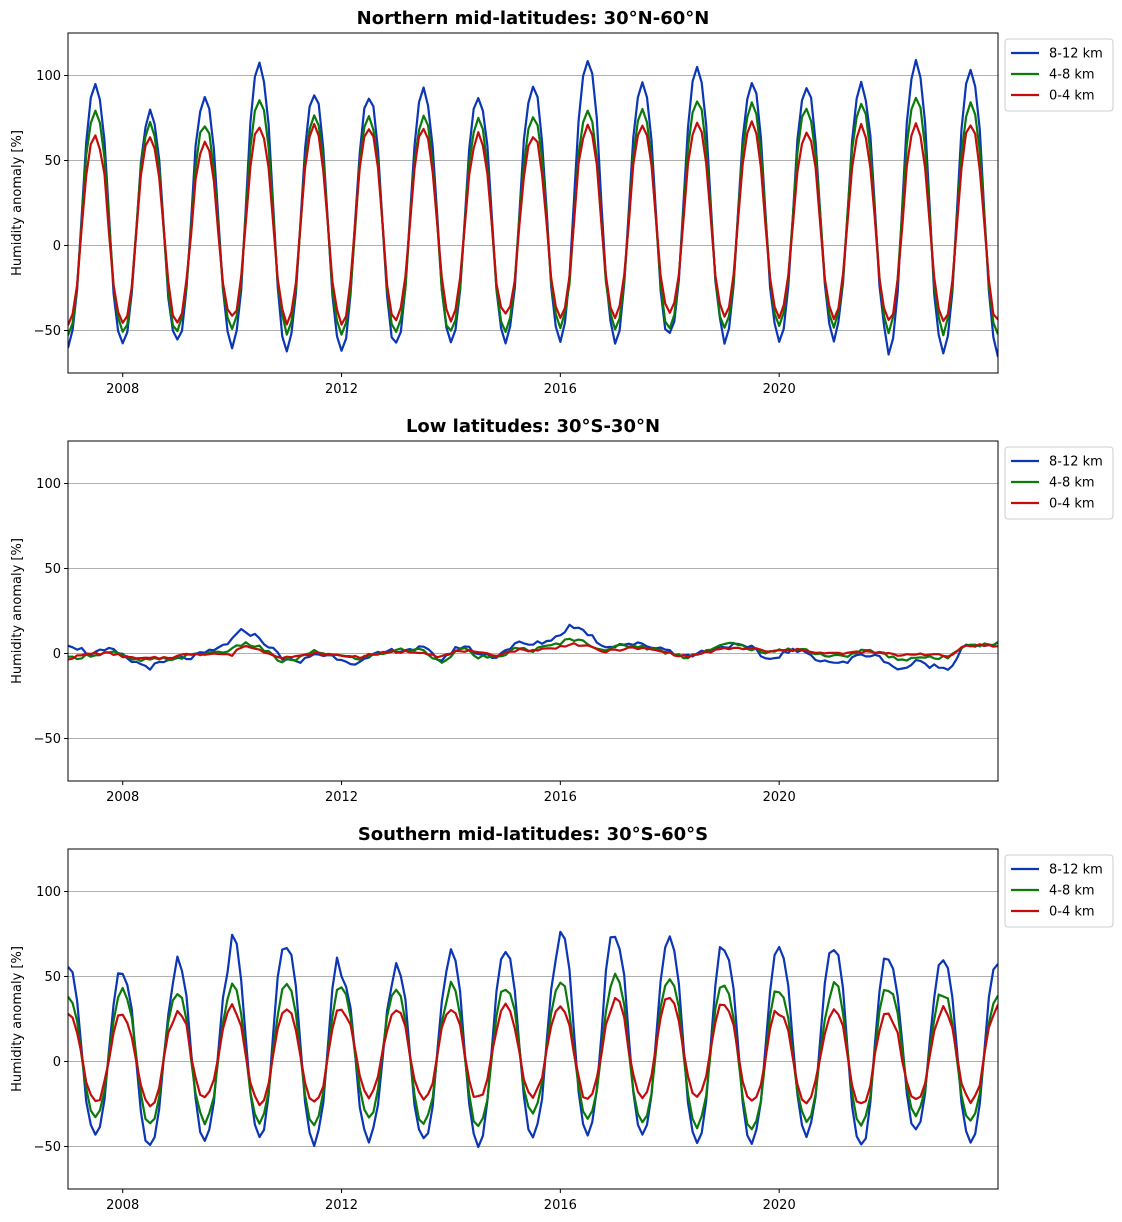  I want to click on chart-title: Low latitudes: 30°S-30°N, so click(533, 426).